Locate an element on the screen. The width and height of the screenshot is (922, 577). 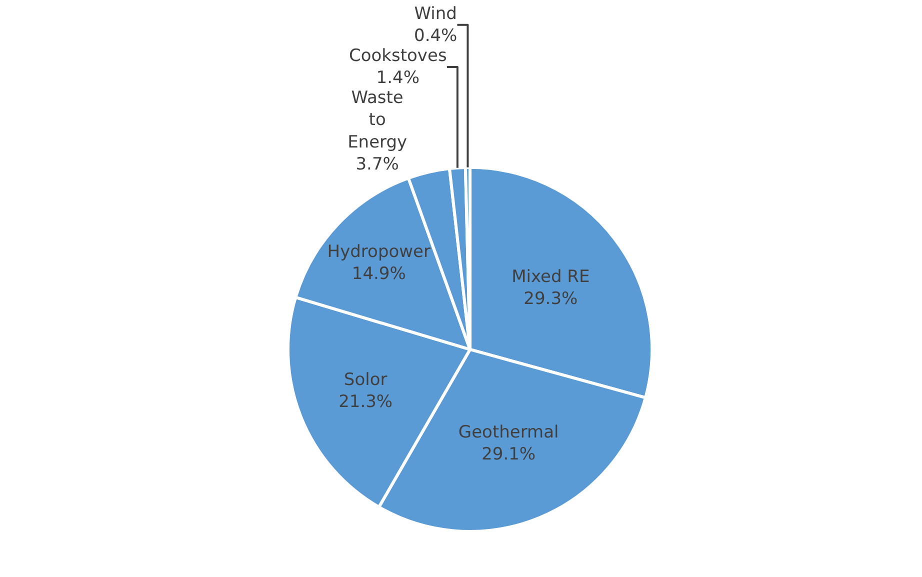
slice-label: Geothermal is located at coordinates (508, 432).